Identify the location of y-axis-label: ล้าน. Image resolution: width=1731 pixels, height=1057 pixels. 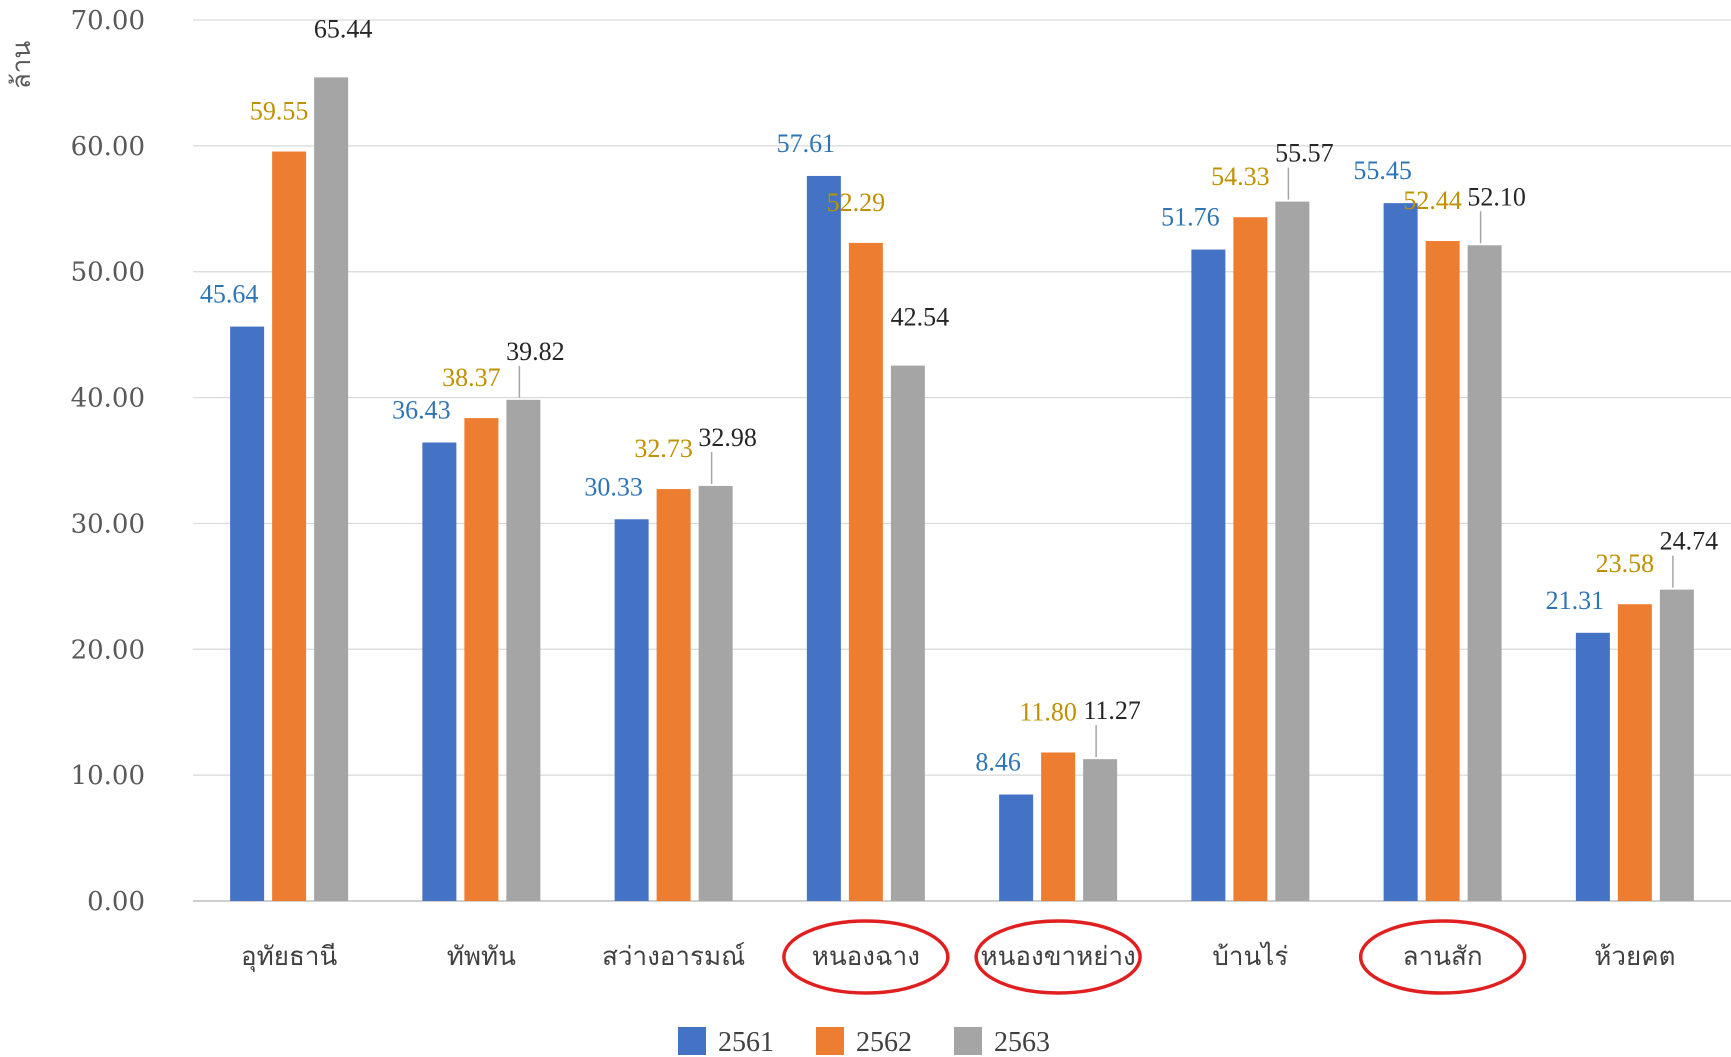
(22, 65).